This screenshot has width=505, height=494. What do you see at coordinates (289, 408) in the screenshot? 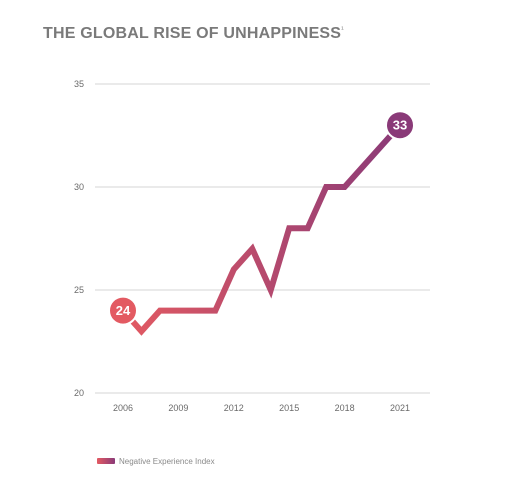
I see `x-tick-label-2015: 2015` at bounding box center [289, 408].